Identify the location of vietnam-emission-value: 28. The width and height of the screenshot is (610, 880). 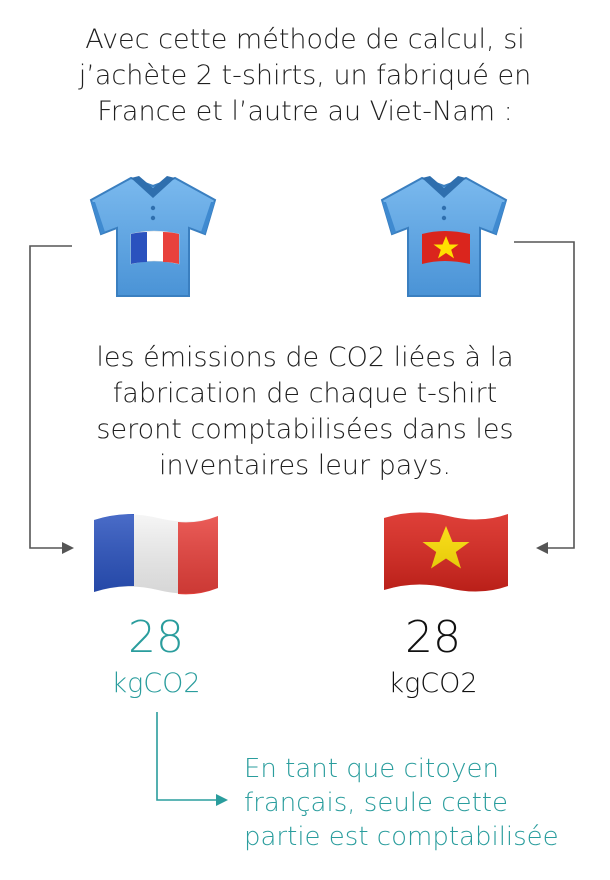
(433, 637).